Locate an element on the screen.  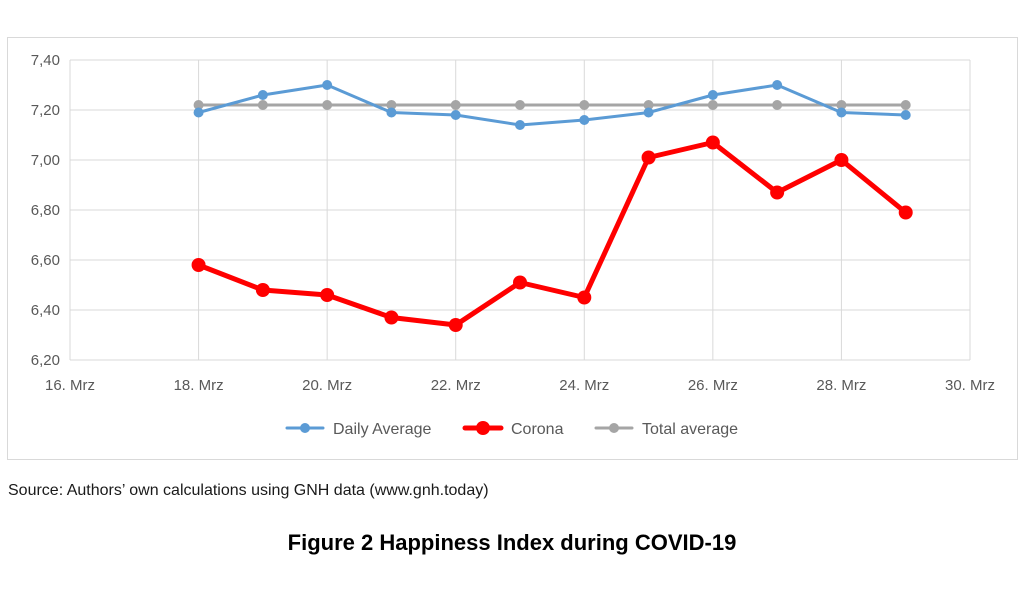
legend-marker-corona is located at coordinates (483, 428).